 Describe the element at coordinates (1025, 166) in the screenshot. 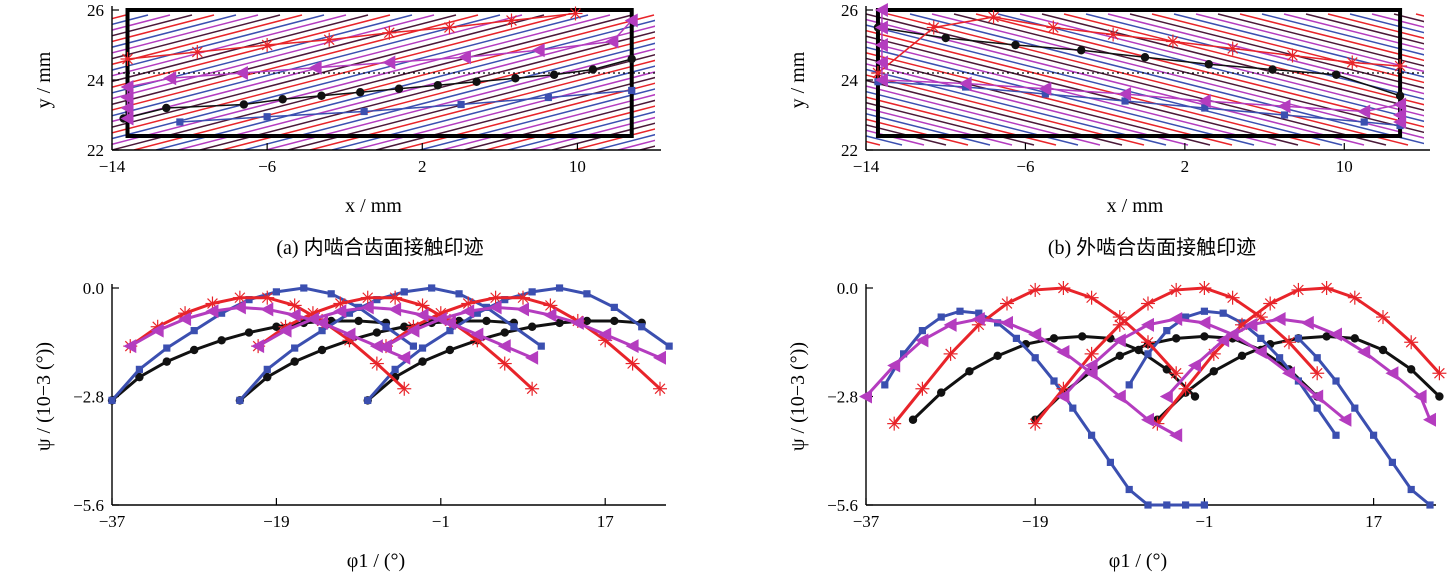

I see `x-tick-label: −6` at that location.